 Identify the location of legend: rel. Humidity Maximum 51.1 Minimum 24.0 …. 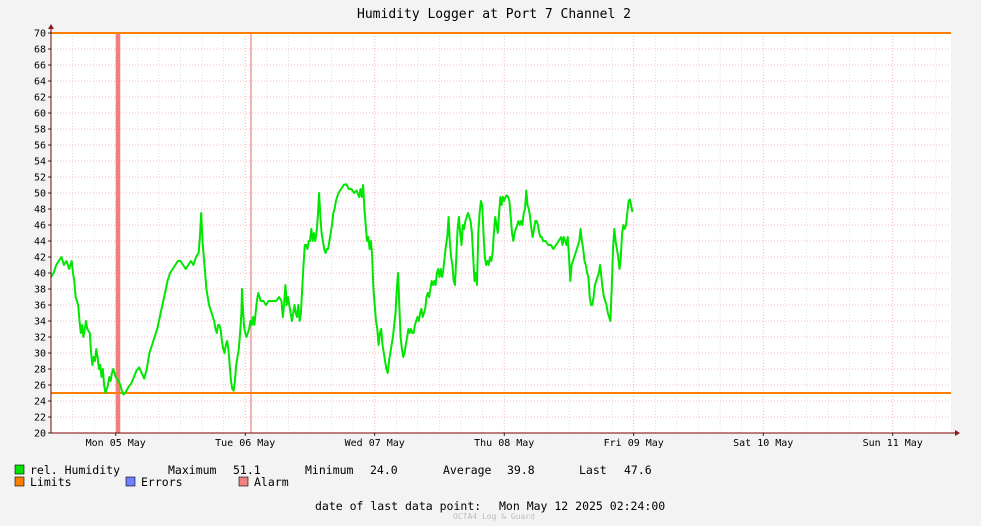
(333, 476).